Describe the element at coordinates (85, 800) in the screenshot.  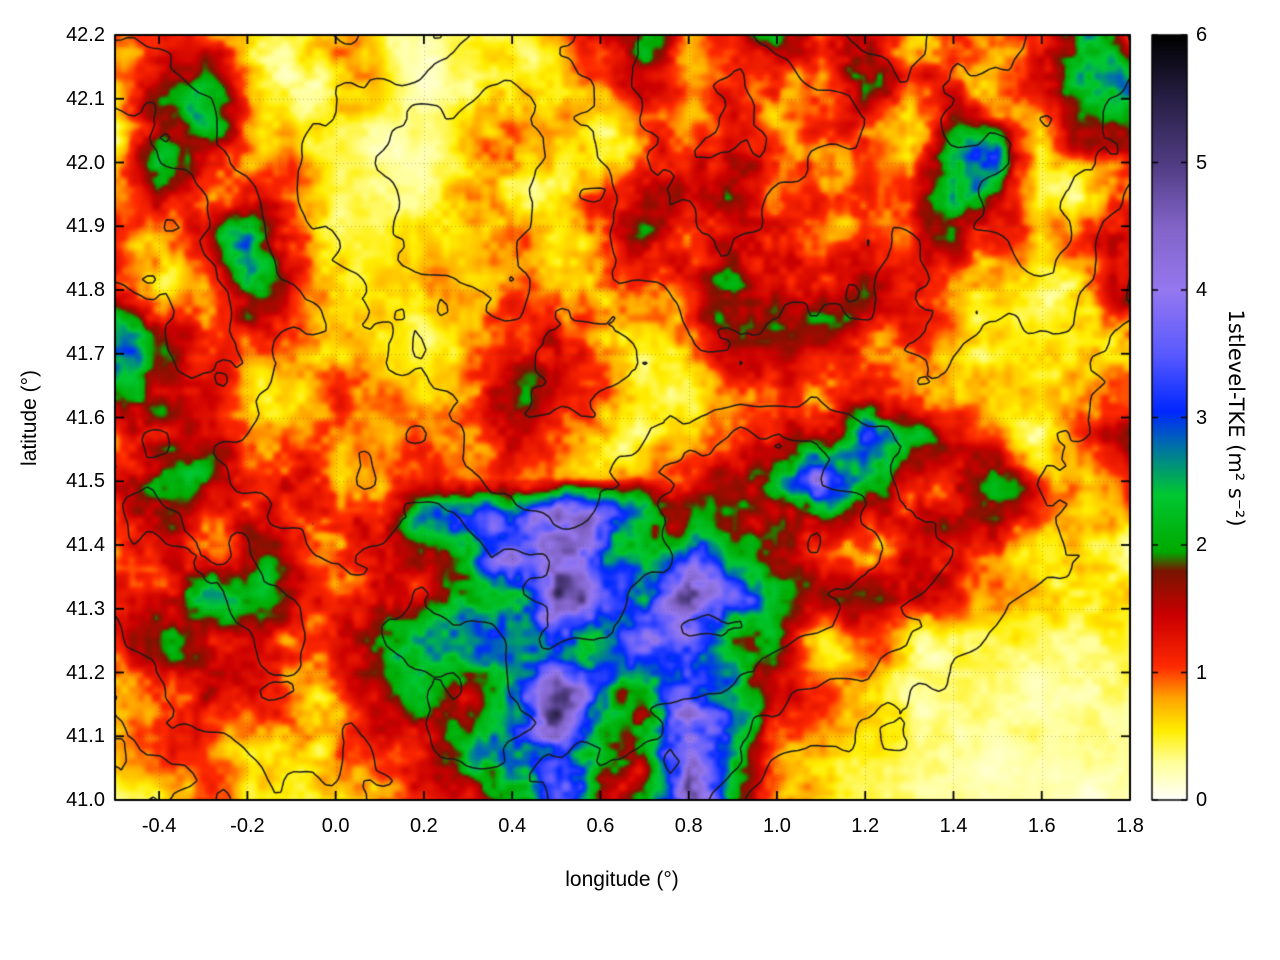
I see `y-tick-label: 41.0` at that location.